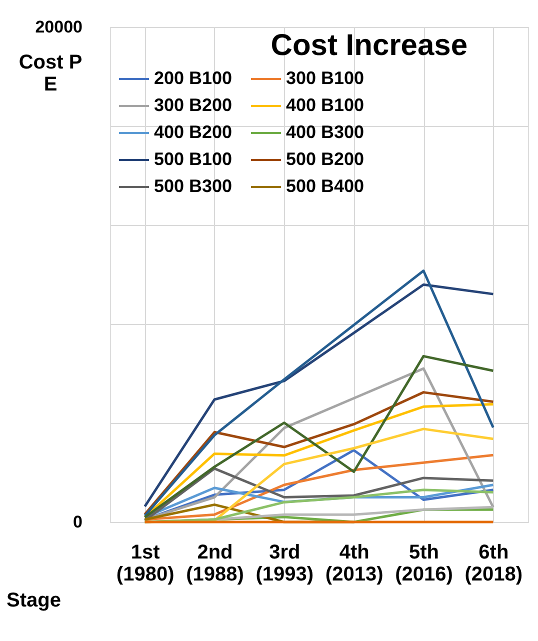 This screenshot has height=641, width=538. What do you see at coordinates (33, 601) in the screenshot?
I see `x-axis-title: Stage` at bounding box center [33, 601].